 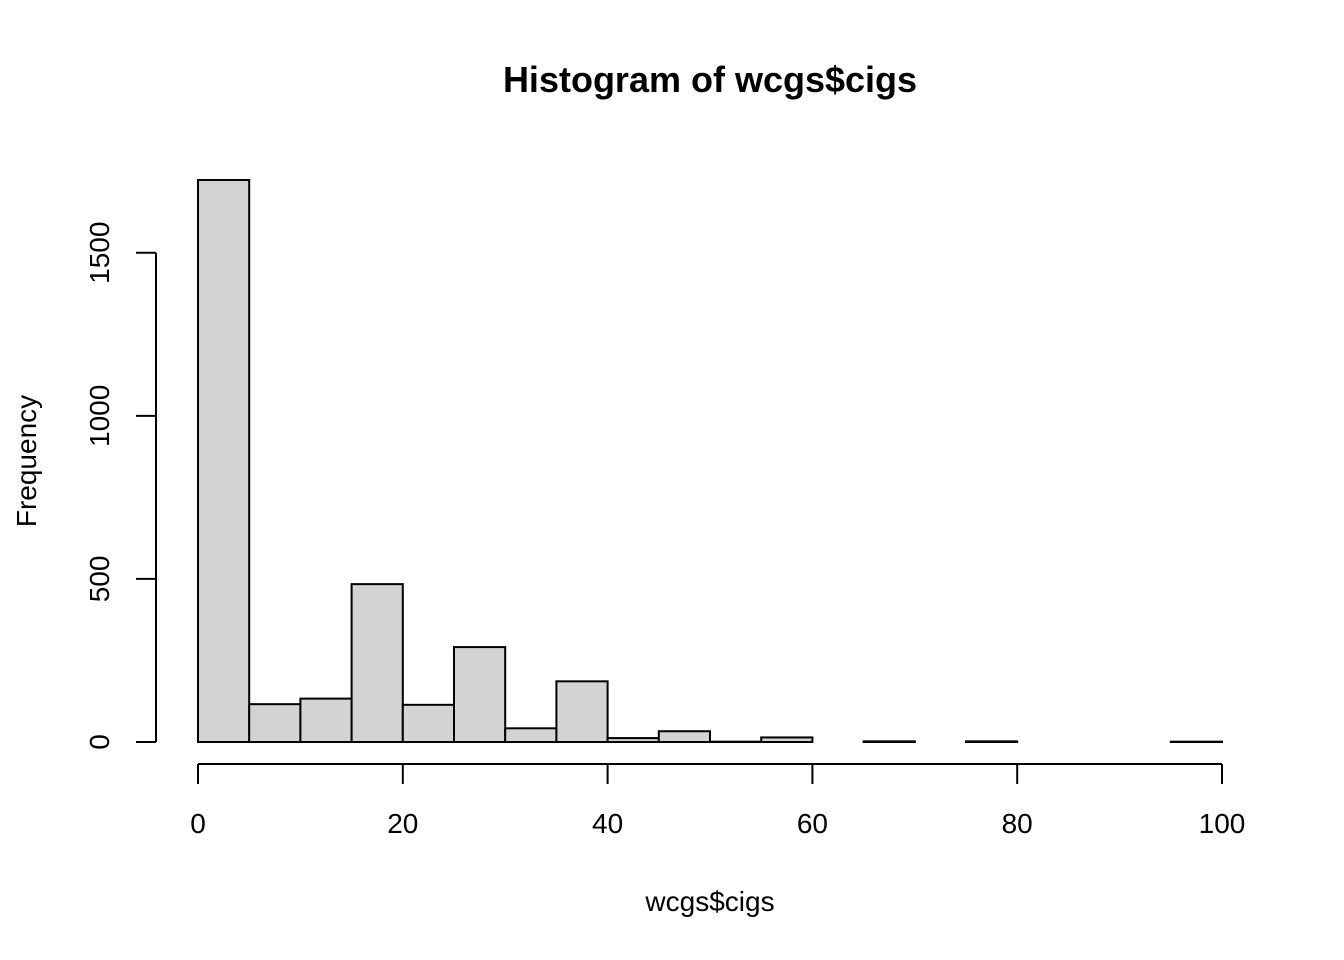 I want to click on y-axis-ticks: 0 500 1000 1500, so click(x=120, y=486).